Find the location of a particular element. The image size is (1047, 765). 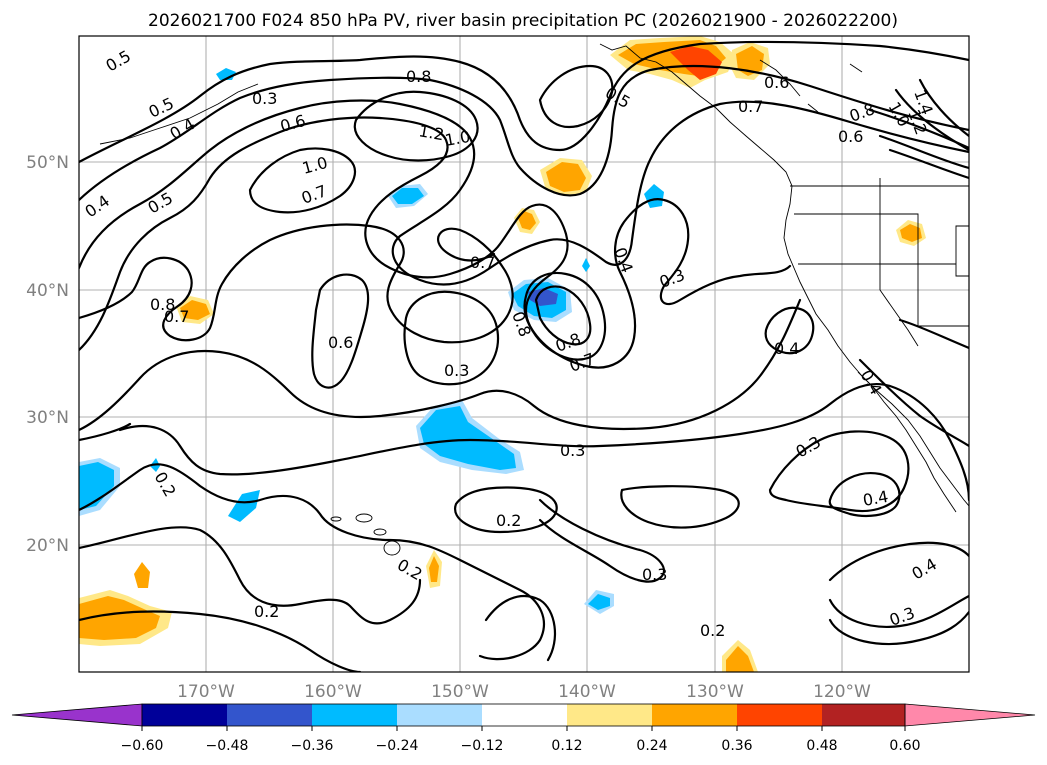

precip-patch-blue-a is located at coordinates (244, 506).